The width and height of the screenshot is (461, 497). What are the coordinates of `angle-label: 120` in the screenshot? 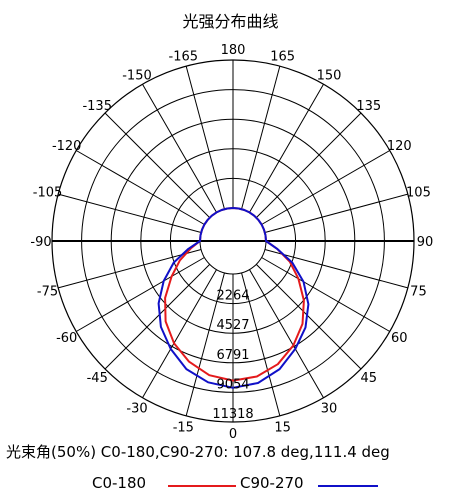 It's located at (399, 146).